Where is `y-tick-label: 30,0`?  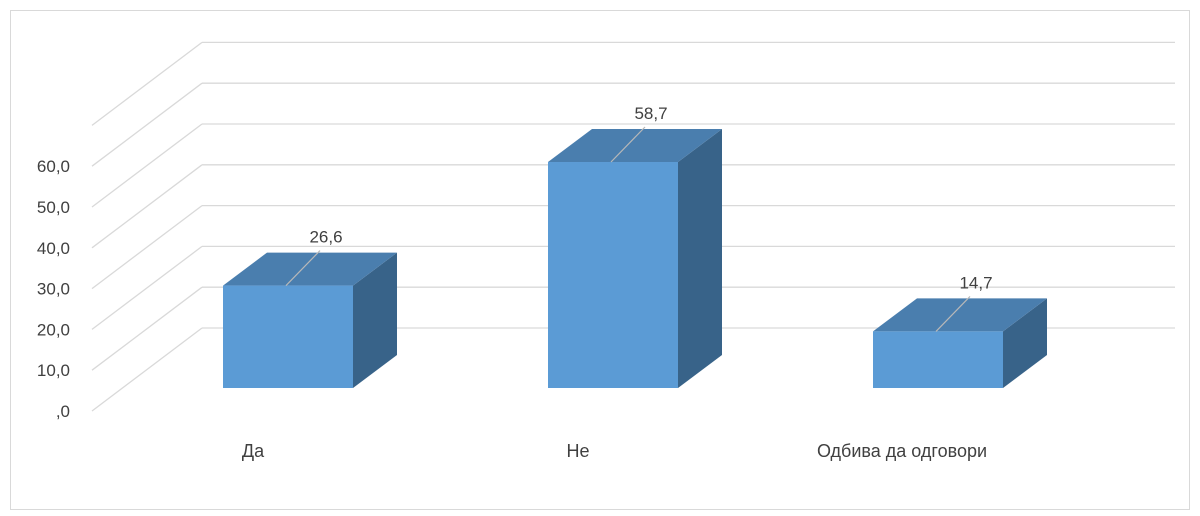 y-tick-label: 30,0 is located at coordinates (53, 289).